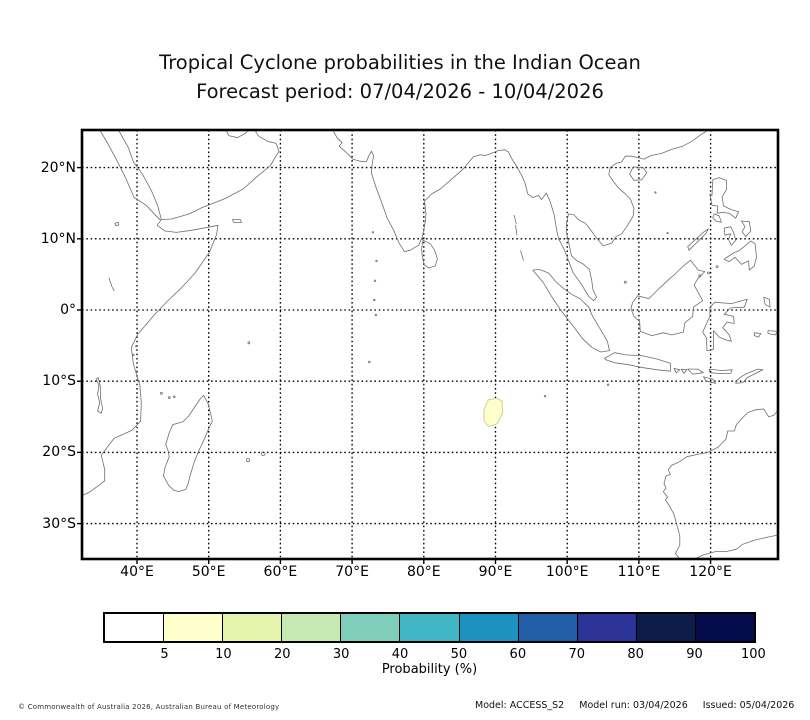 The width and height of the screenshot is (810, 720). I want to click on x-tick-label: 120°E, so click(710, 572).